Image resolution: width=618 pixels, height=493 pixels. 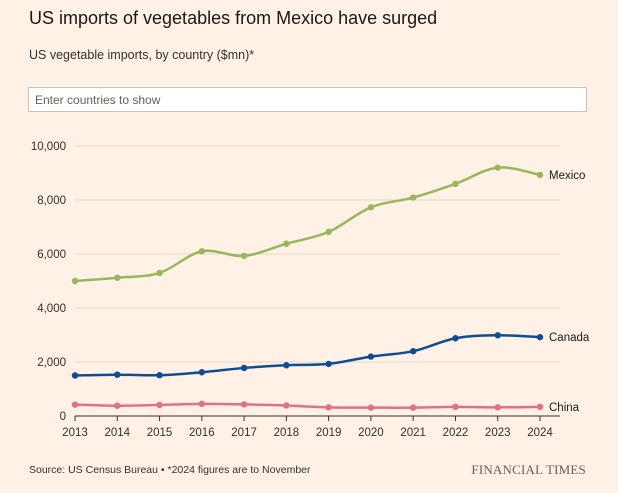 I want to click on x-tick-label: 2016, so click(x=202, y=433).